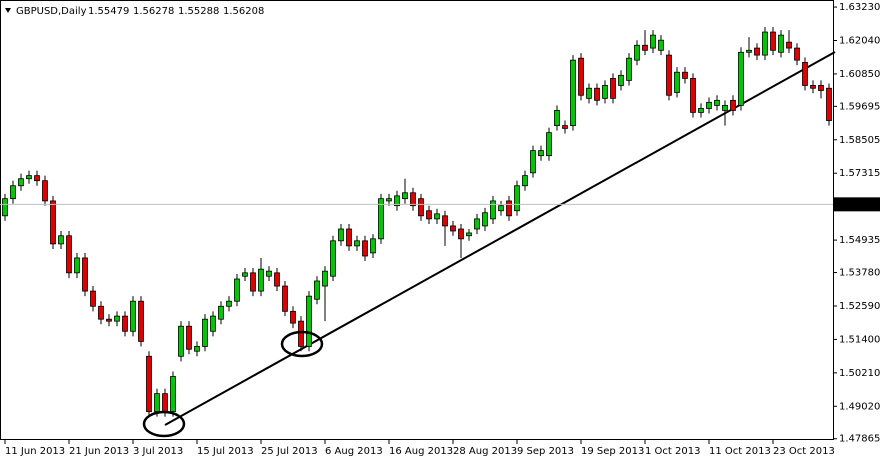 This screenshot has width=880, height=460. Describe the element at coordinates (164, 424) in the screenshot. I see `highlight-circle` at that location.